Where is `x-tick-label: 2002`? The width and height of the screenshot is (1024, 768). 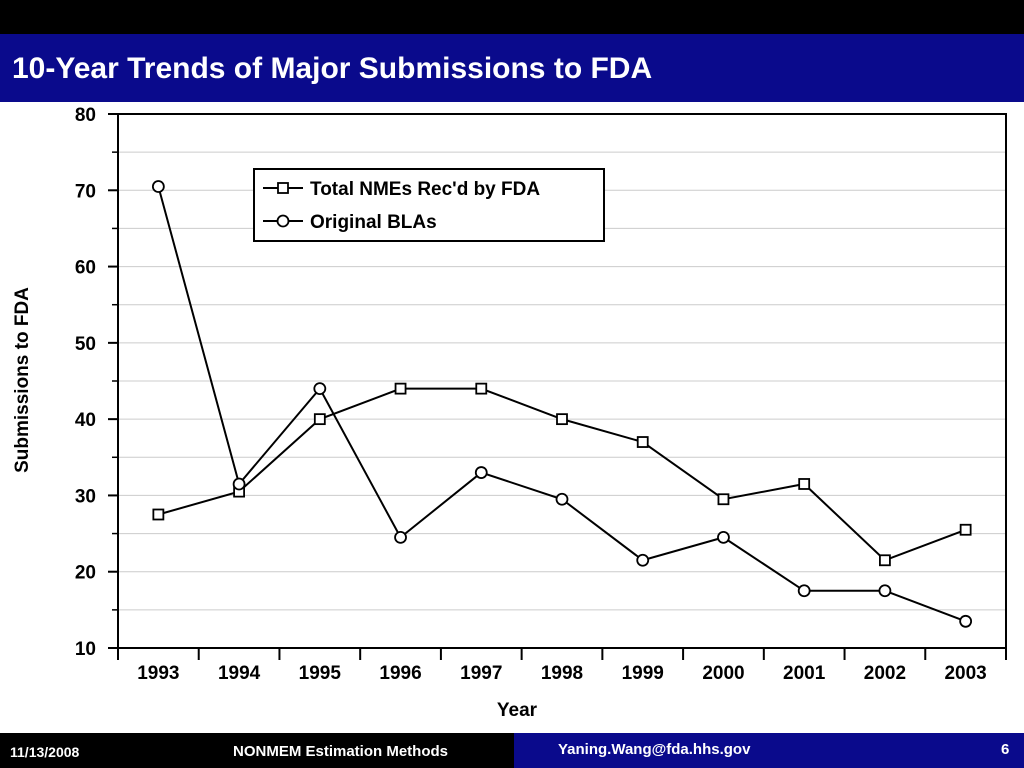 x-tick-label: 2002 is located at coordinates (885, 673).